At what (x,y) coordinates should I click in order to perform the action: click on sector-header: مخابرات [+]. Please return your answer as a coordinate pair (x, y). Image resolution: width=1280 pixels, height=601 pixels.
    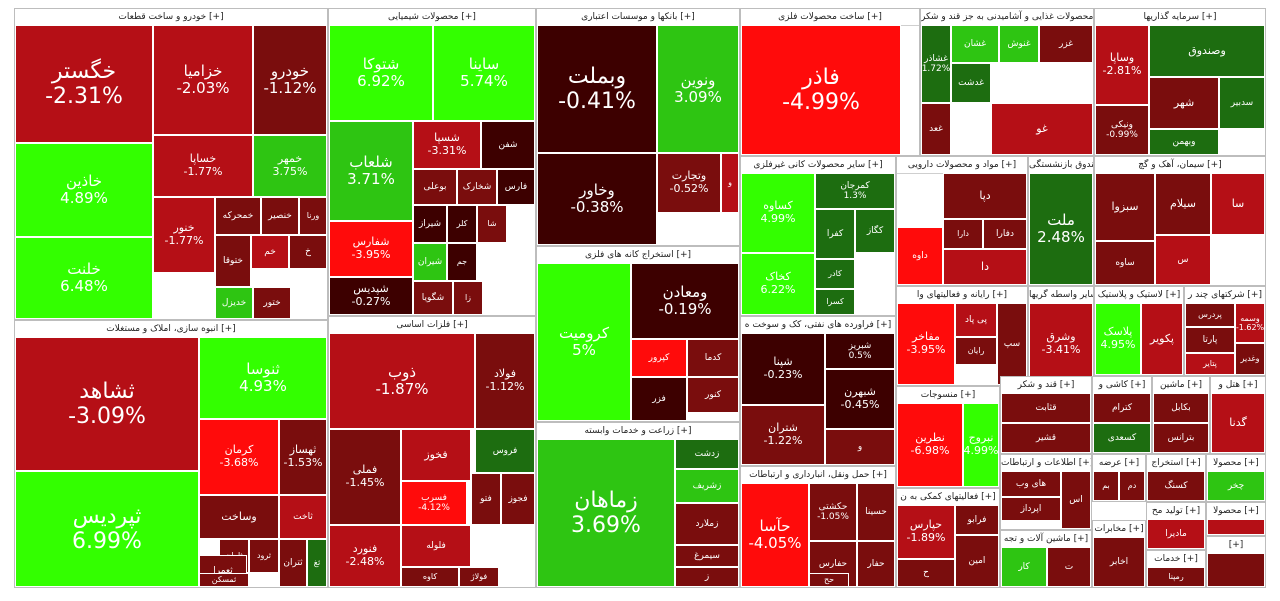
    Looking at the image, I should click on (1119, 529).